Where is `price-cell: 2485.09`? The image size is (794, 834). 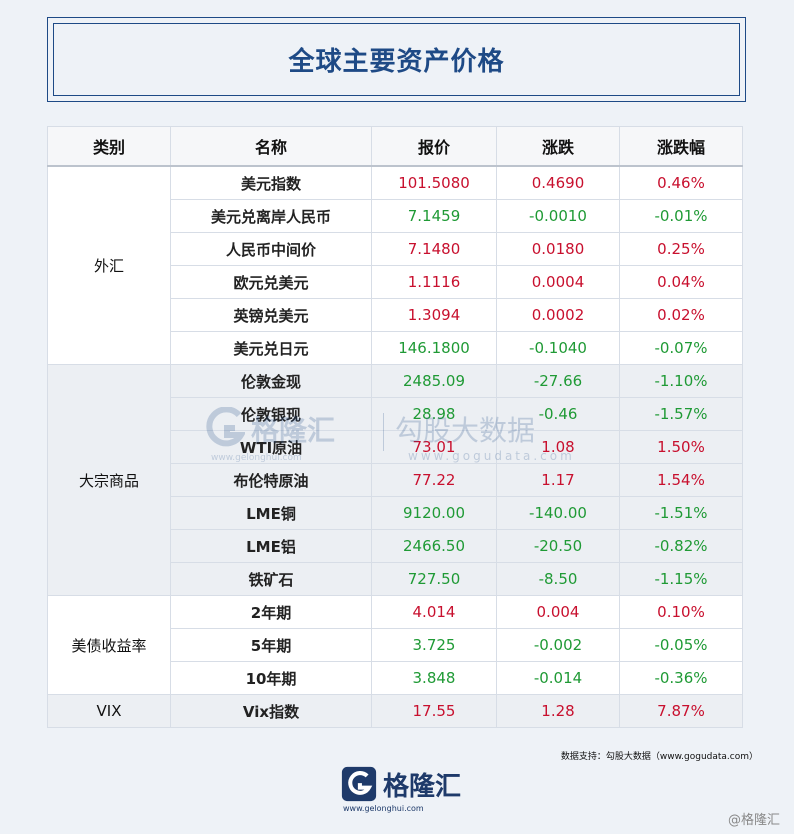
price-cell: 2485.09 is located at coordinates (434, 381).